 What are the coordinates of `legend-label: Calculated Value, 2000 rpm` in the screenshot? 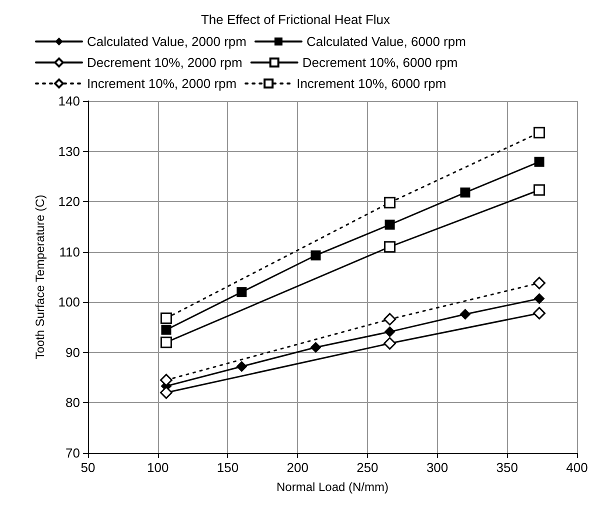 It's located at (166, 41).